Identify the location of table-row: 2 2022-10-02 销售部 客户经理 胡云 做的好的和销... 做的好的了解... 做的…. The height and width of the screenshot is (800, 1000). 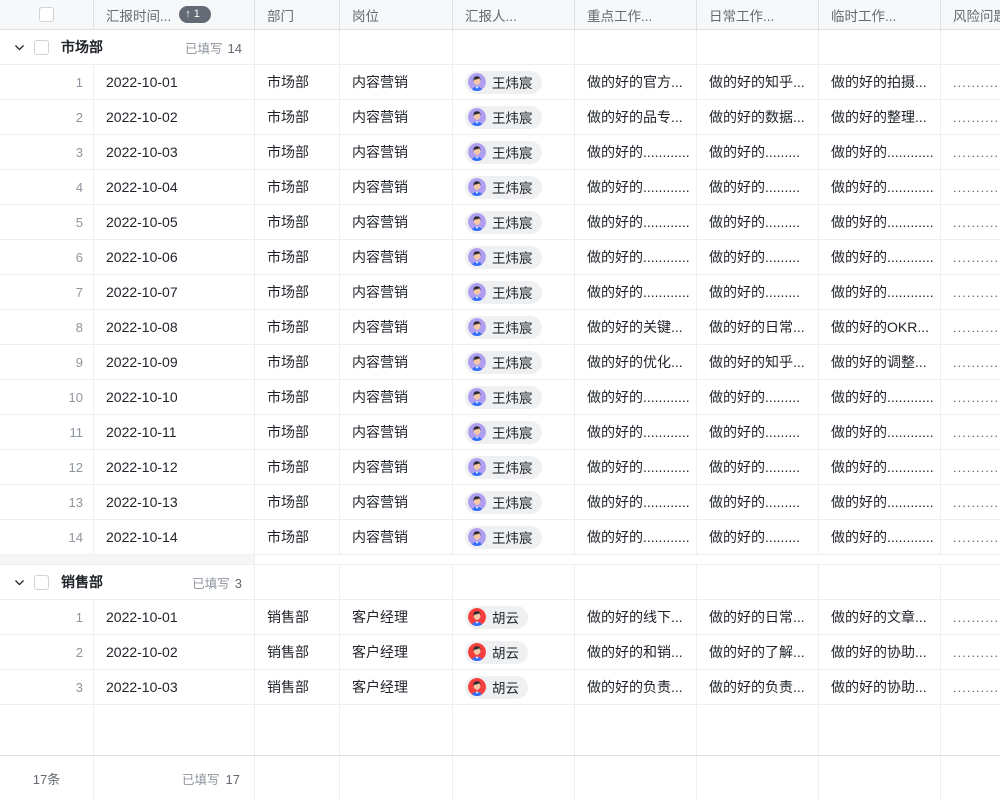
(500, 652).